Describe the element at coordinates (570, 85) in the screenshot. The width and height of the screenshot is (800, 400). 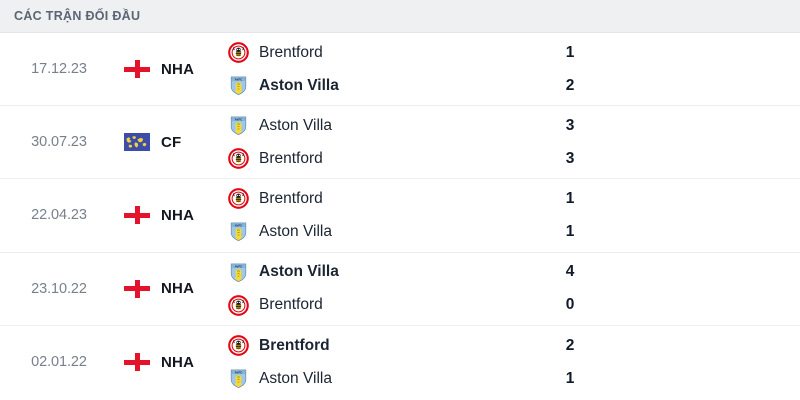
I see `away-team-score: 2` at that location.